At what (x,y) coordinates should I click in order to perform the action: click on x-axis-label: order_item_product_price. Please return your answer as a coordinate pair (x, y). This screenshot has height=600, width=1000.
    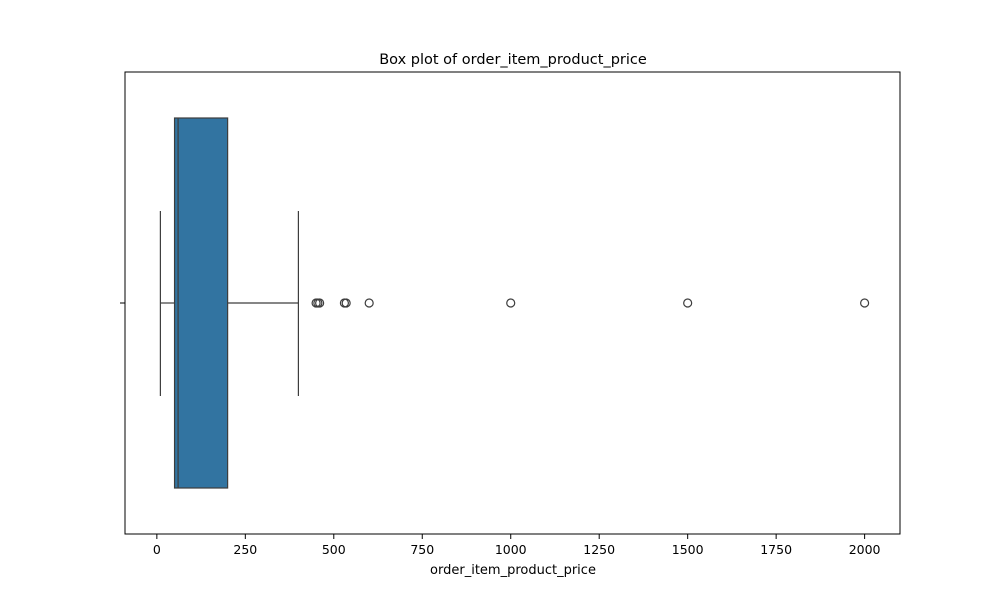
    Looking at the image, I should click on (513, 570).